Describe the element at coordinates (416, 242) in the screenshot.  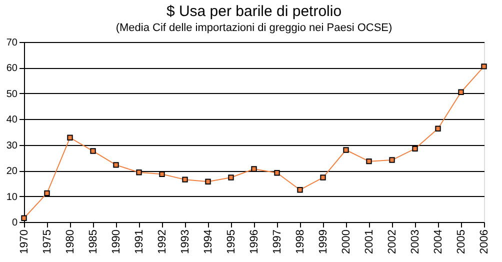
I see `x-tick-label: 2003` at that location.